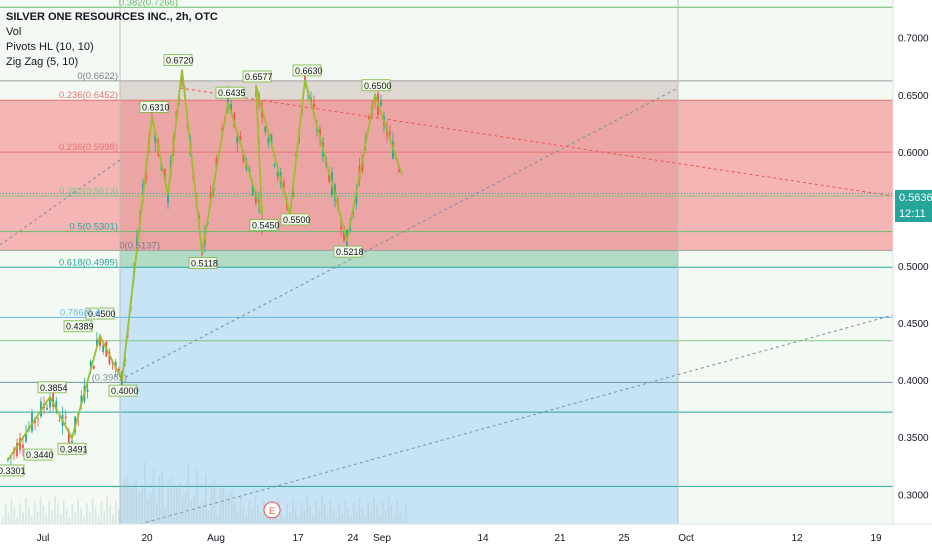  I want to click on pivot-label: 0.4389, so click(80, 327).